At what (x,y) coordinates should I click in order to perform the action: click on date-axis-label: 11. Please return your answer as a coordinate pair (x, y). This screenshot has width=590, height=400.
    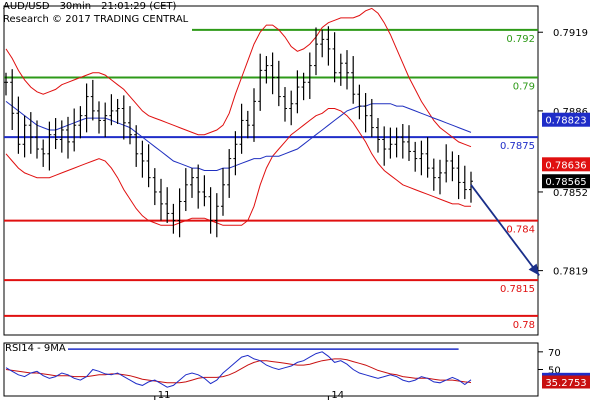
    Looking at the image, I should click on (164, 395).